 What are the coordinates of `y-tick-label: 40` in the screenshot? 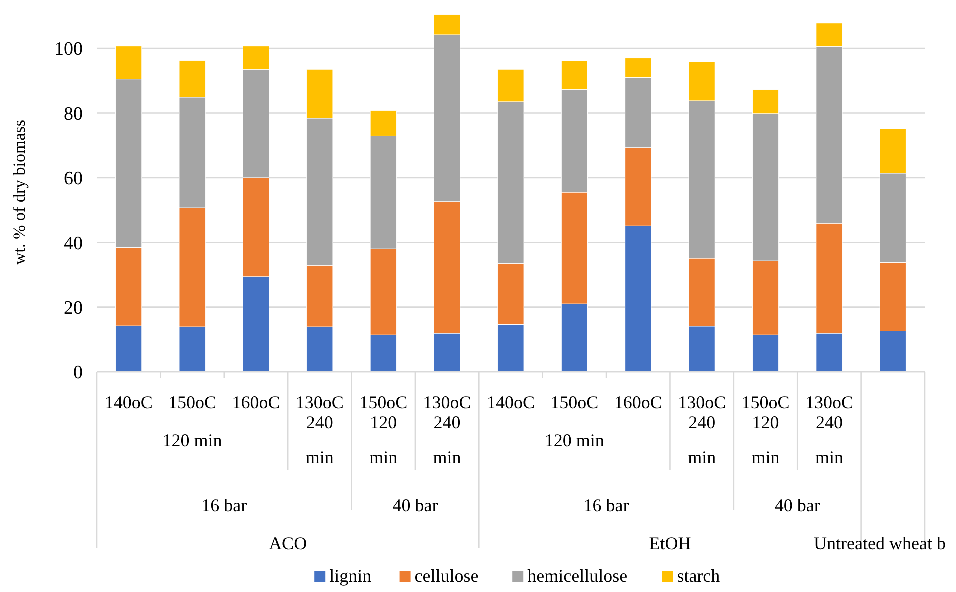 It's located at (73, 243).